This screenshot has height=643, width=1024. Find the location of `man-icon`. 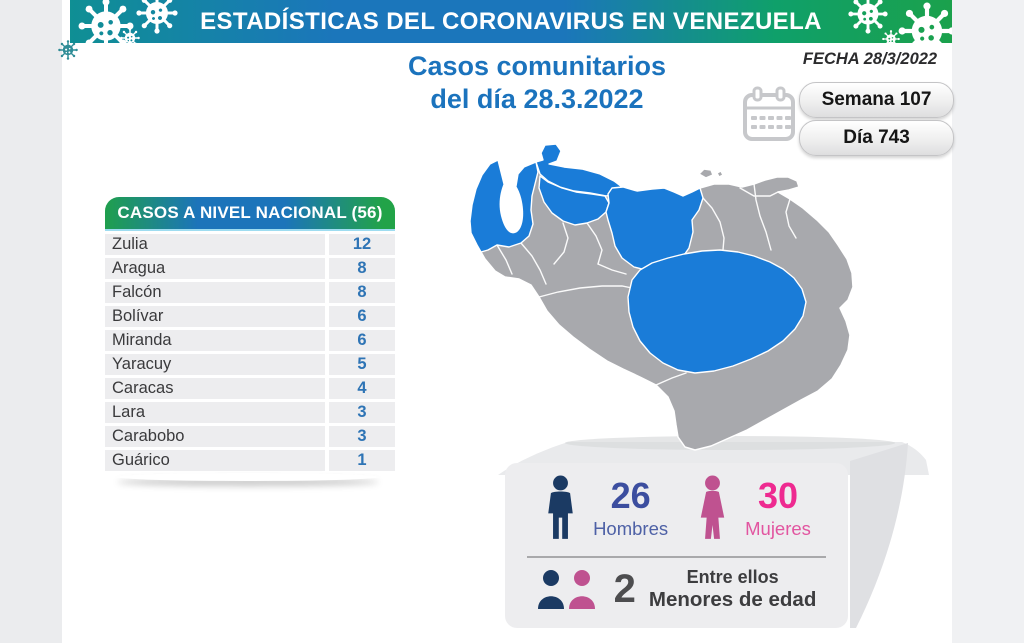

man-icon is located at coordinates (560, 507).